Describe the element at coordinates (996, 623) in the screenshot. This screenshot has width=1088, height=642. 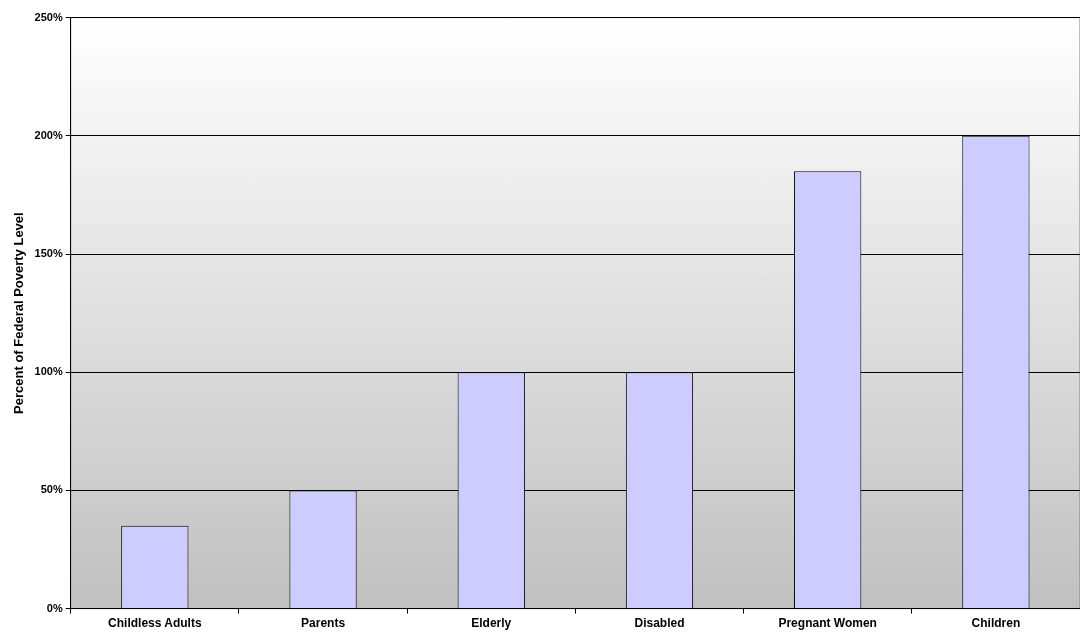
I see `x-tick-label: Children` at that location.